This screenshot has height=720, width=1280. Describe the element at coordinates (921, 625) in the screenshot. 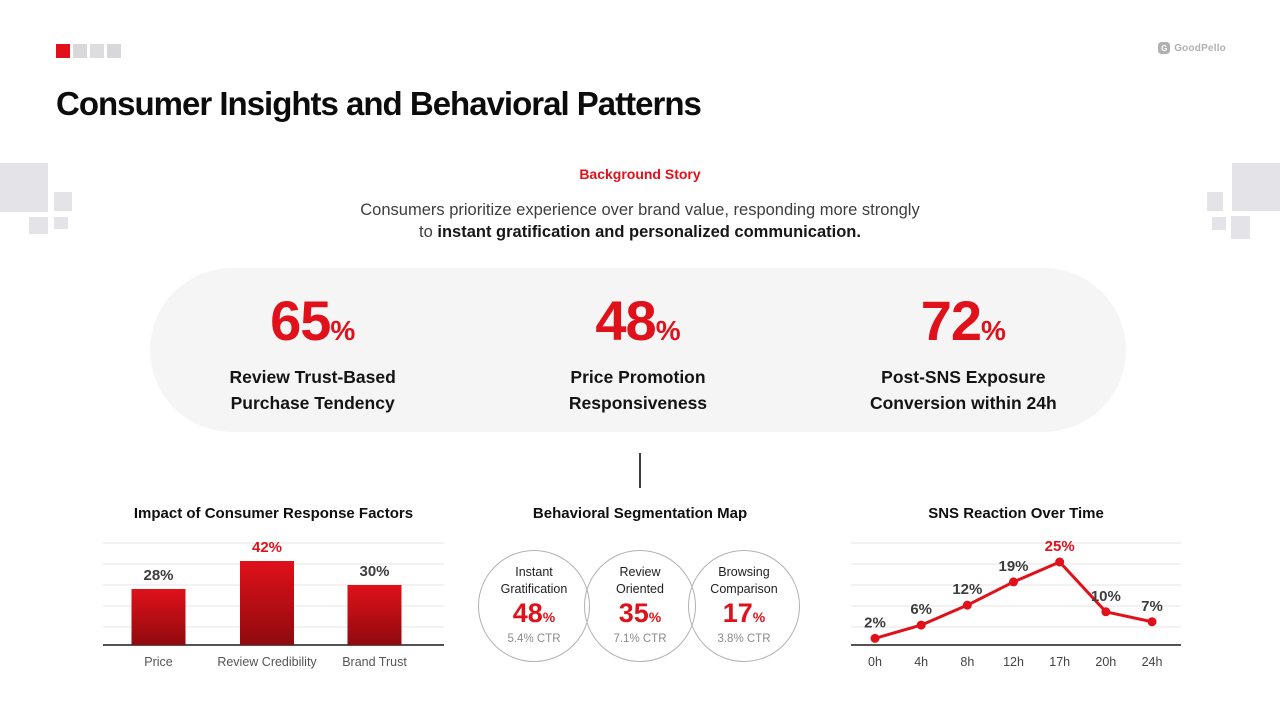

I see `data-point-4h` at that location.